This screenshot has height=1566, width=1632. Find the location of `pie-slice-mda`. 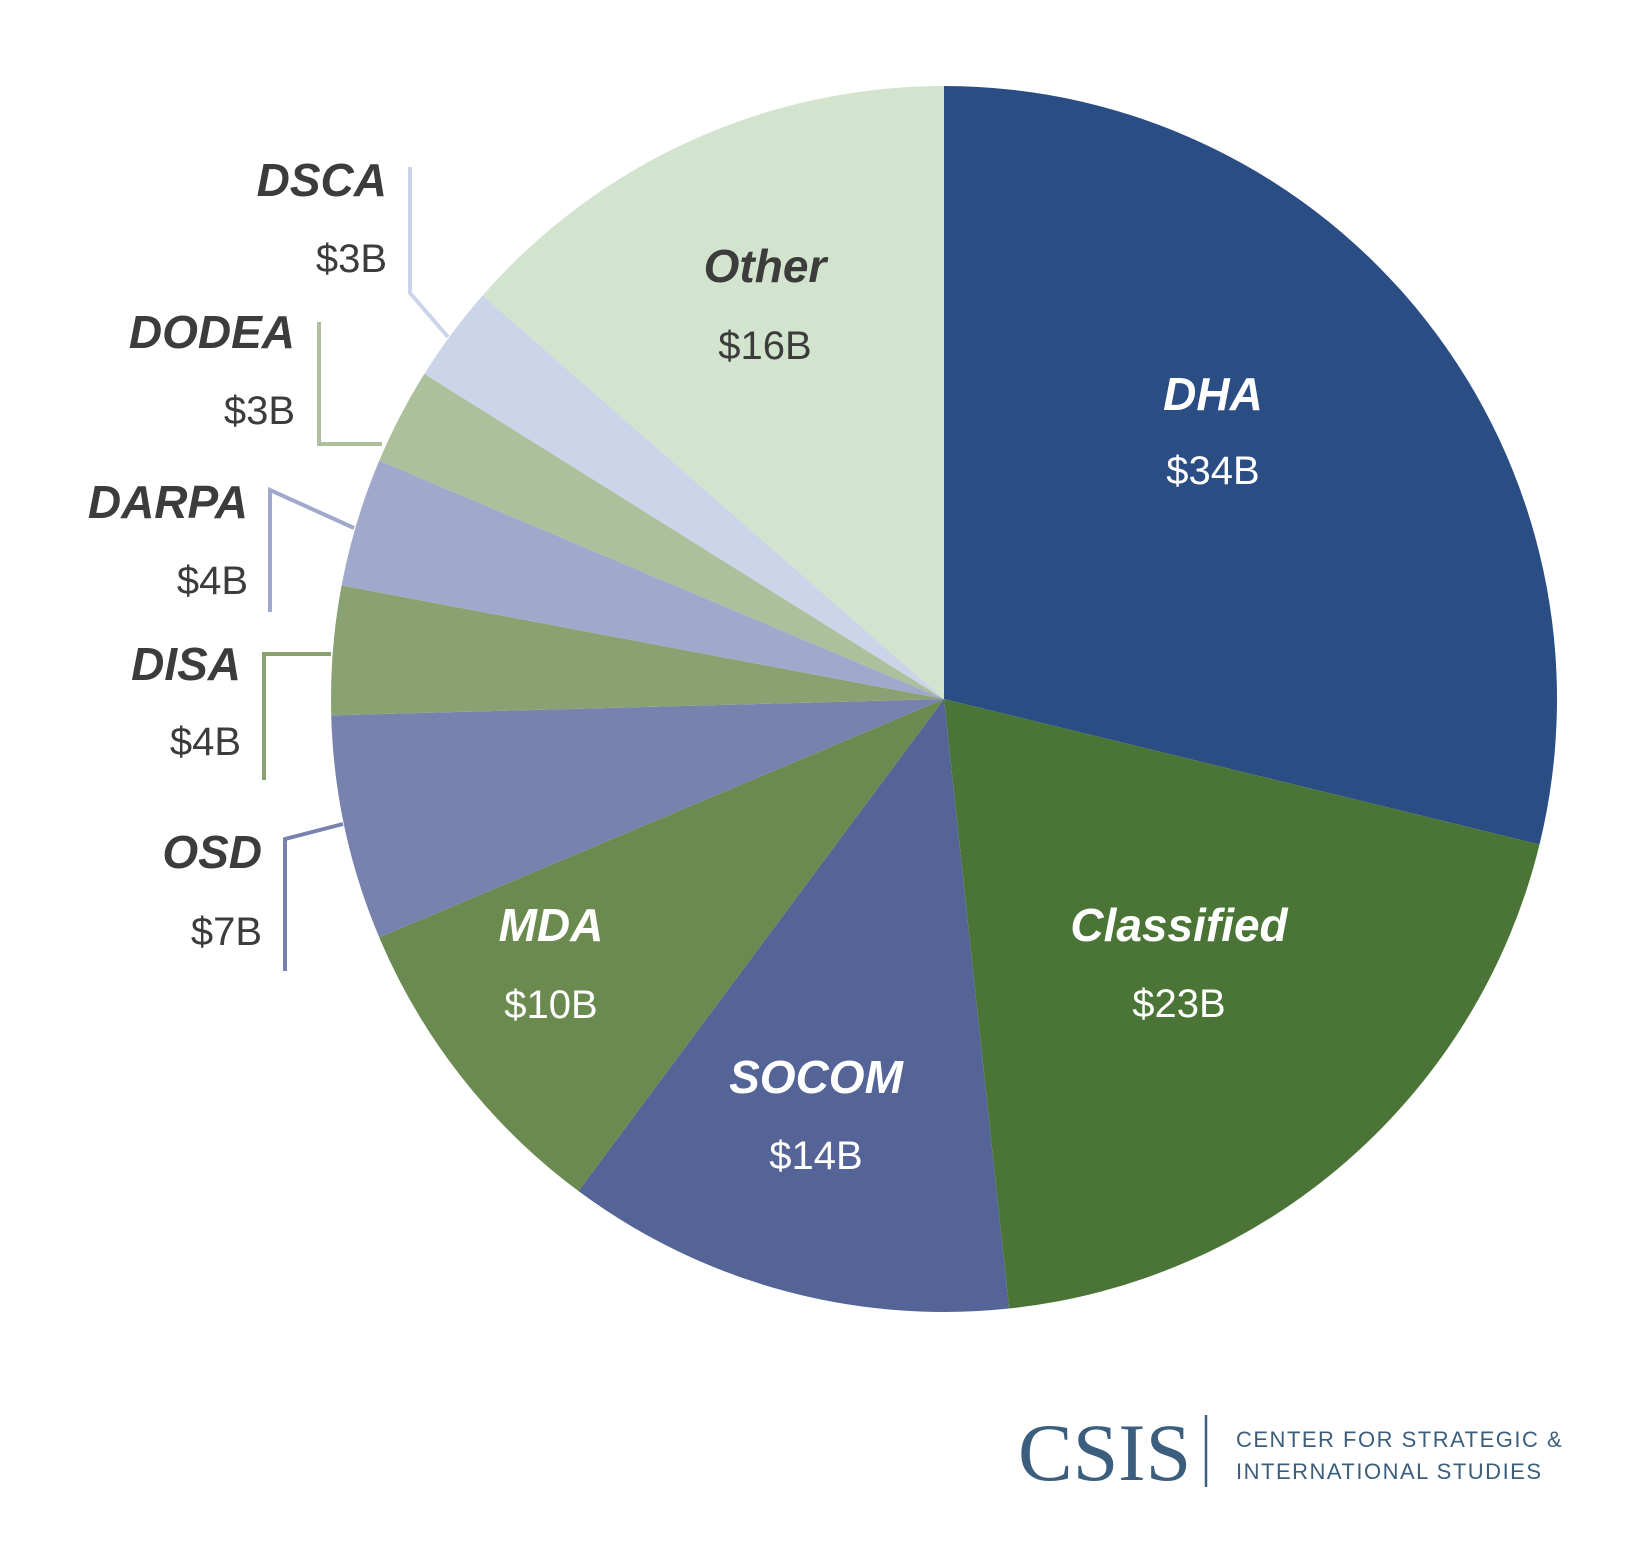

pie-slice-mda is located at coordinates (662, 945).